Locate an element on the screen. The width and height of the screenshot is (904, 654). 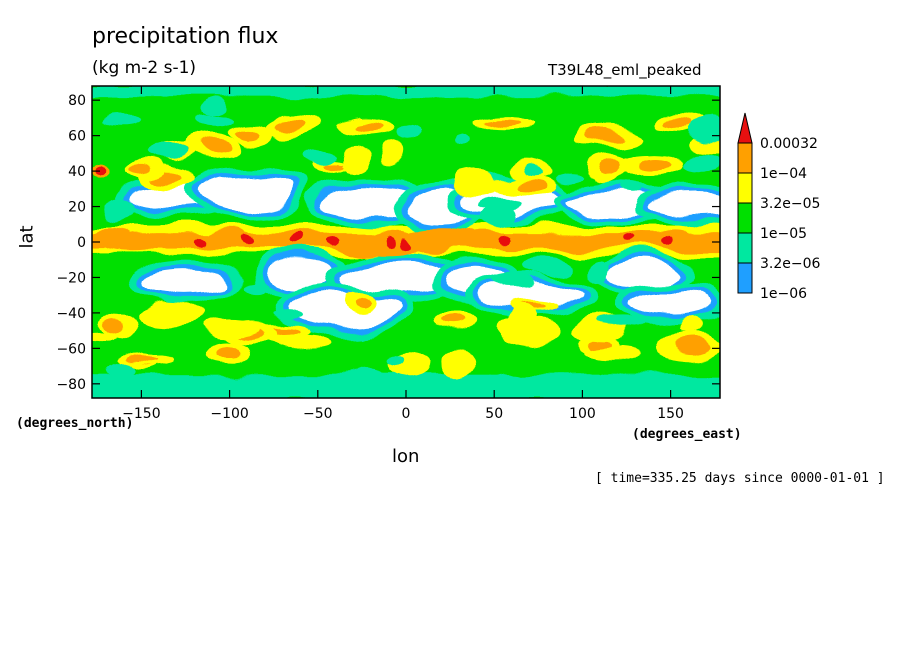
y-tick-label-6: −40 is located at coordinates (71, 314).